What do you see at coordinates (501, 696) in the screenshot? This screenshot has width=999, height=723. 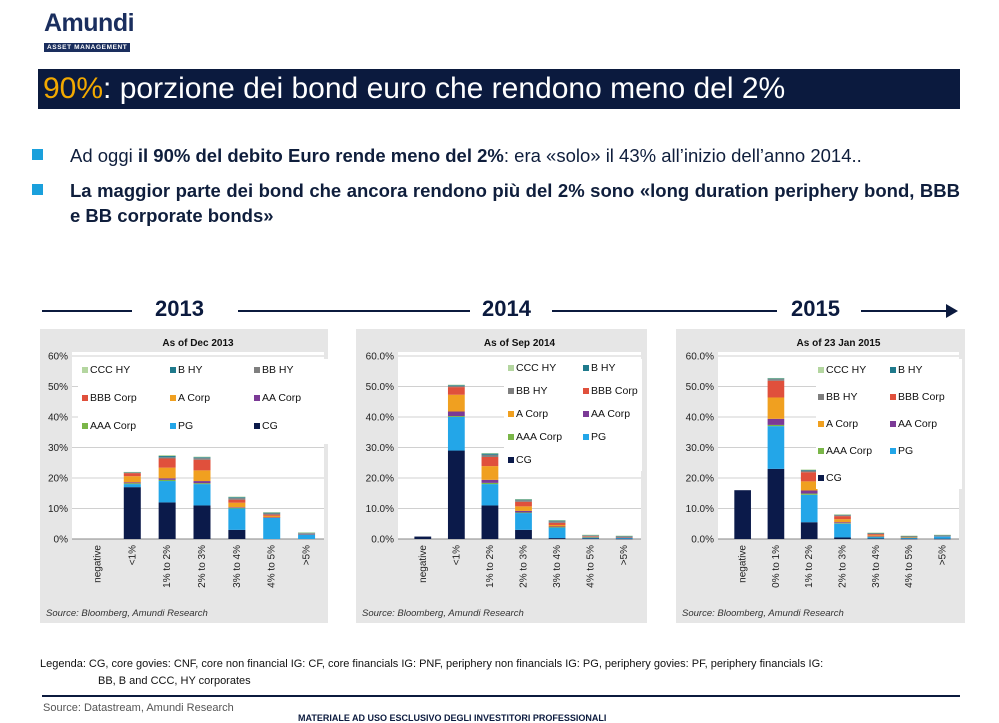 I see `footer-divider` at bounding box center [501, 696].